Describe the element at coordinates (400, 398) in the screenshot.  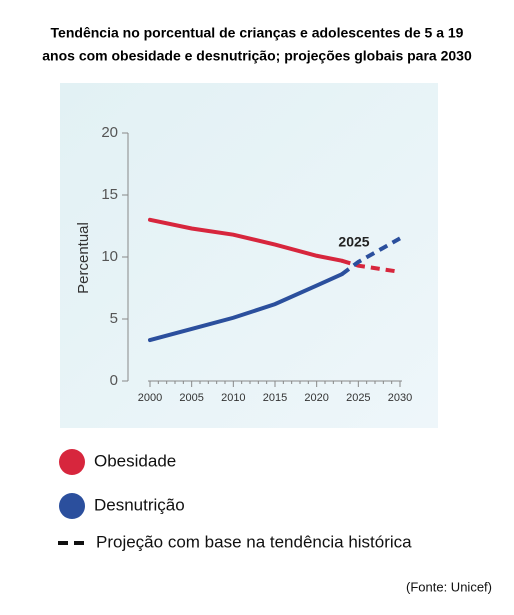
I see `x-tick-label: 2030` at that location.